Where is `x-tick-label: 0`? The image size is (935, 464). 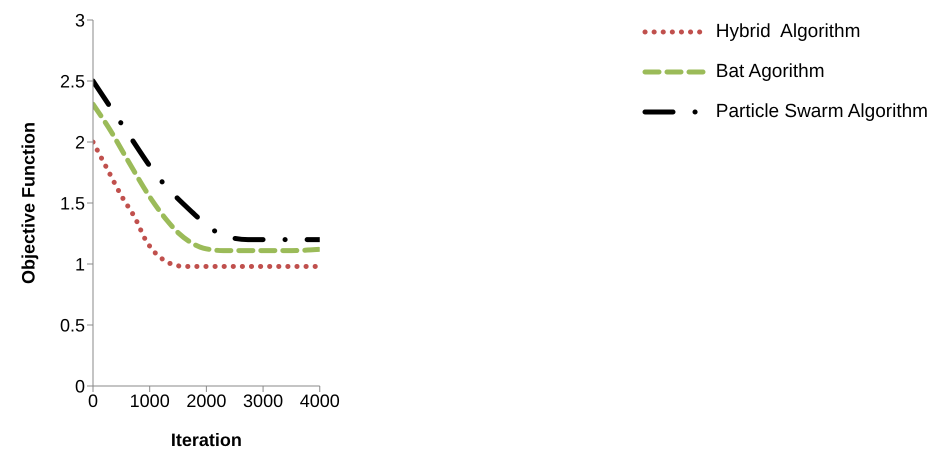
x-tick-label: 0 is located at coordinates (93, 400).